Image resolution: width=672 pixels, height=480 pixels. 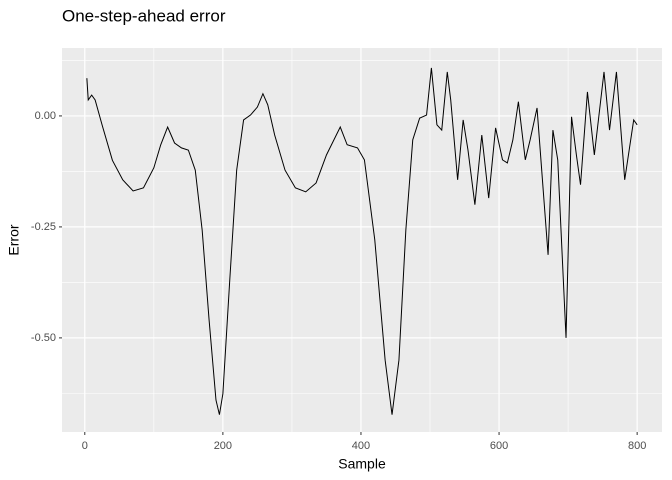 I want to click on x-tick-label: 0, so click(x=85, y=446).